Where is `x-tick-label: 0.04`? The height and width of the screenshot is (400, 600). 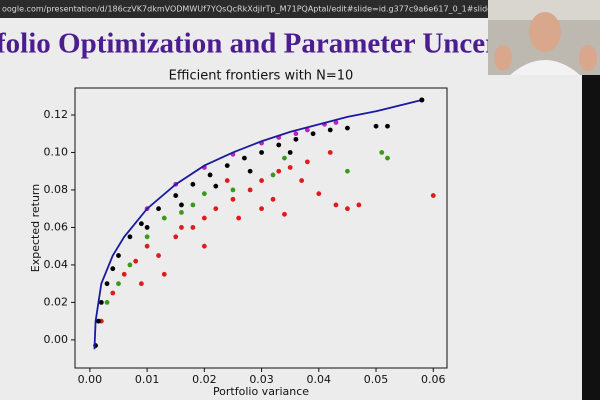 x-tick-label: 0.04 is located at coordinates (319, 379).